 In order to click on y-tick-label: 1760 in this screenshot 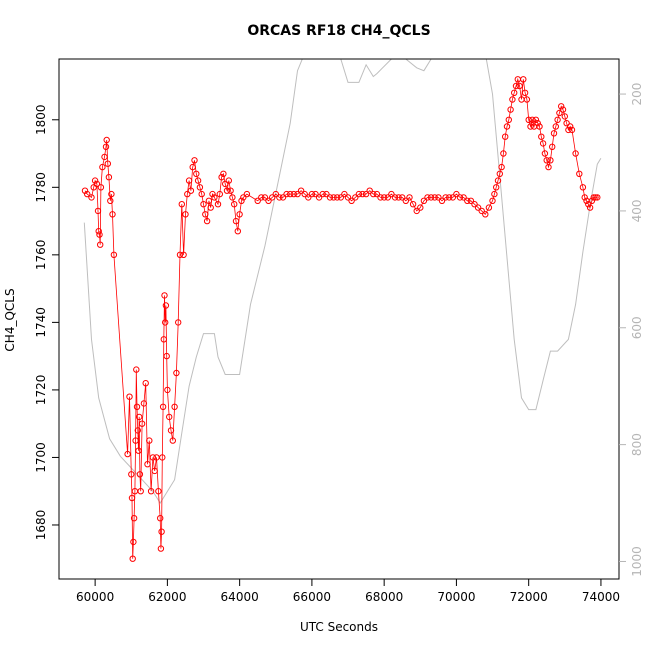, I will do `click(41, 255)`.